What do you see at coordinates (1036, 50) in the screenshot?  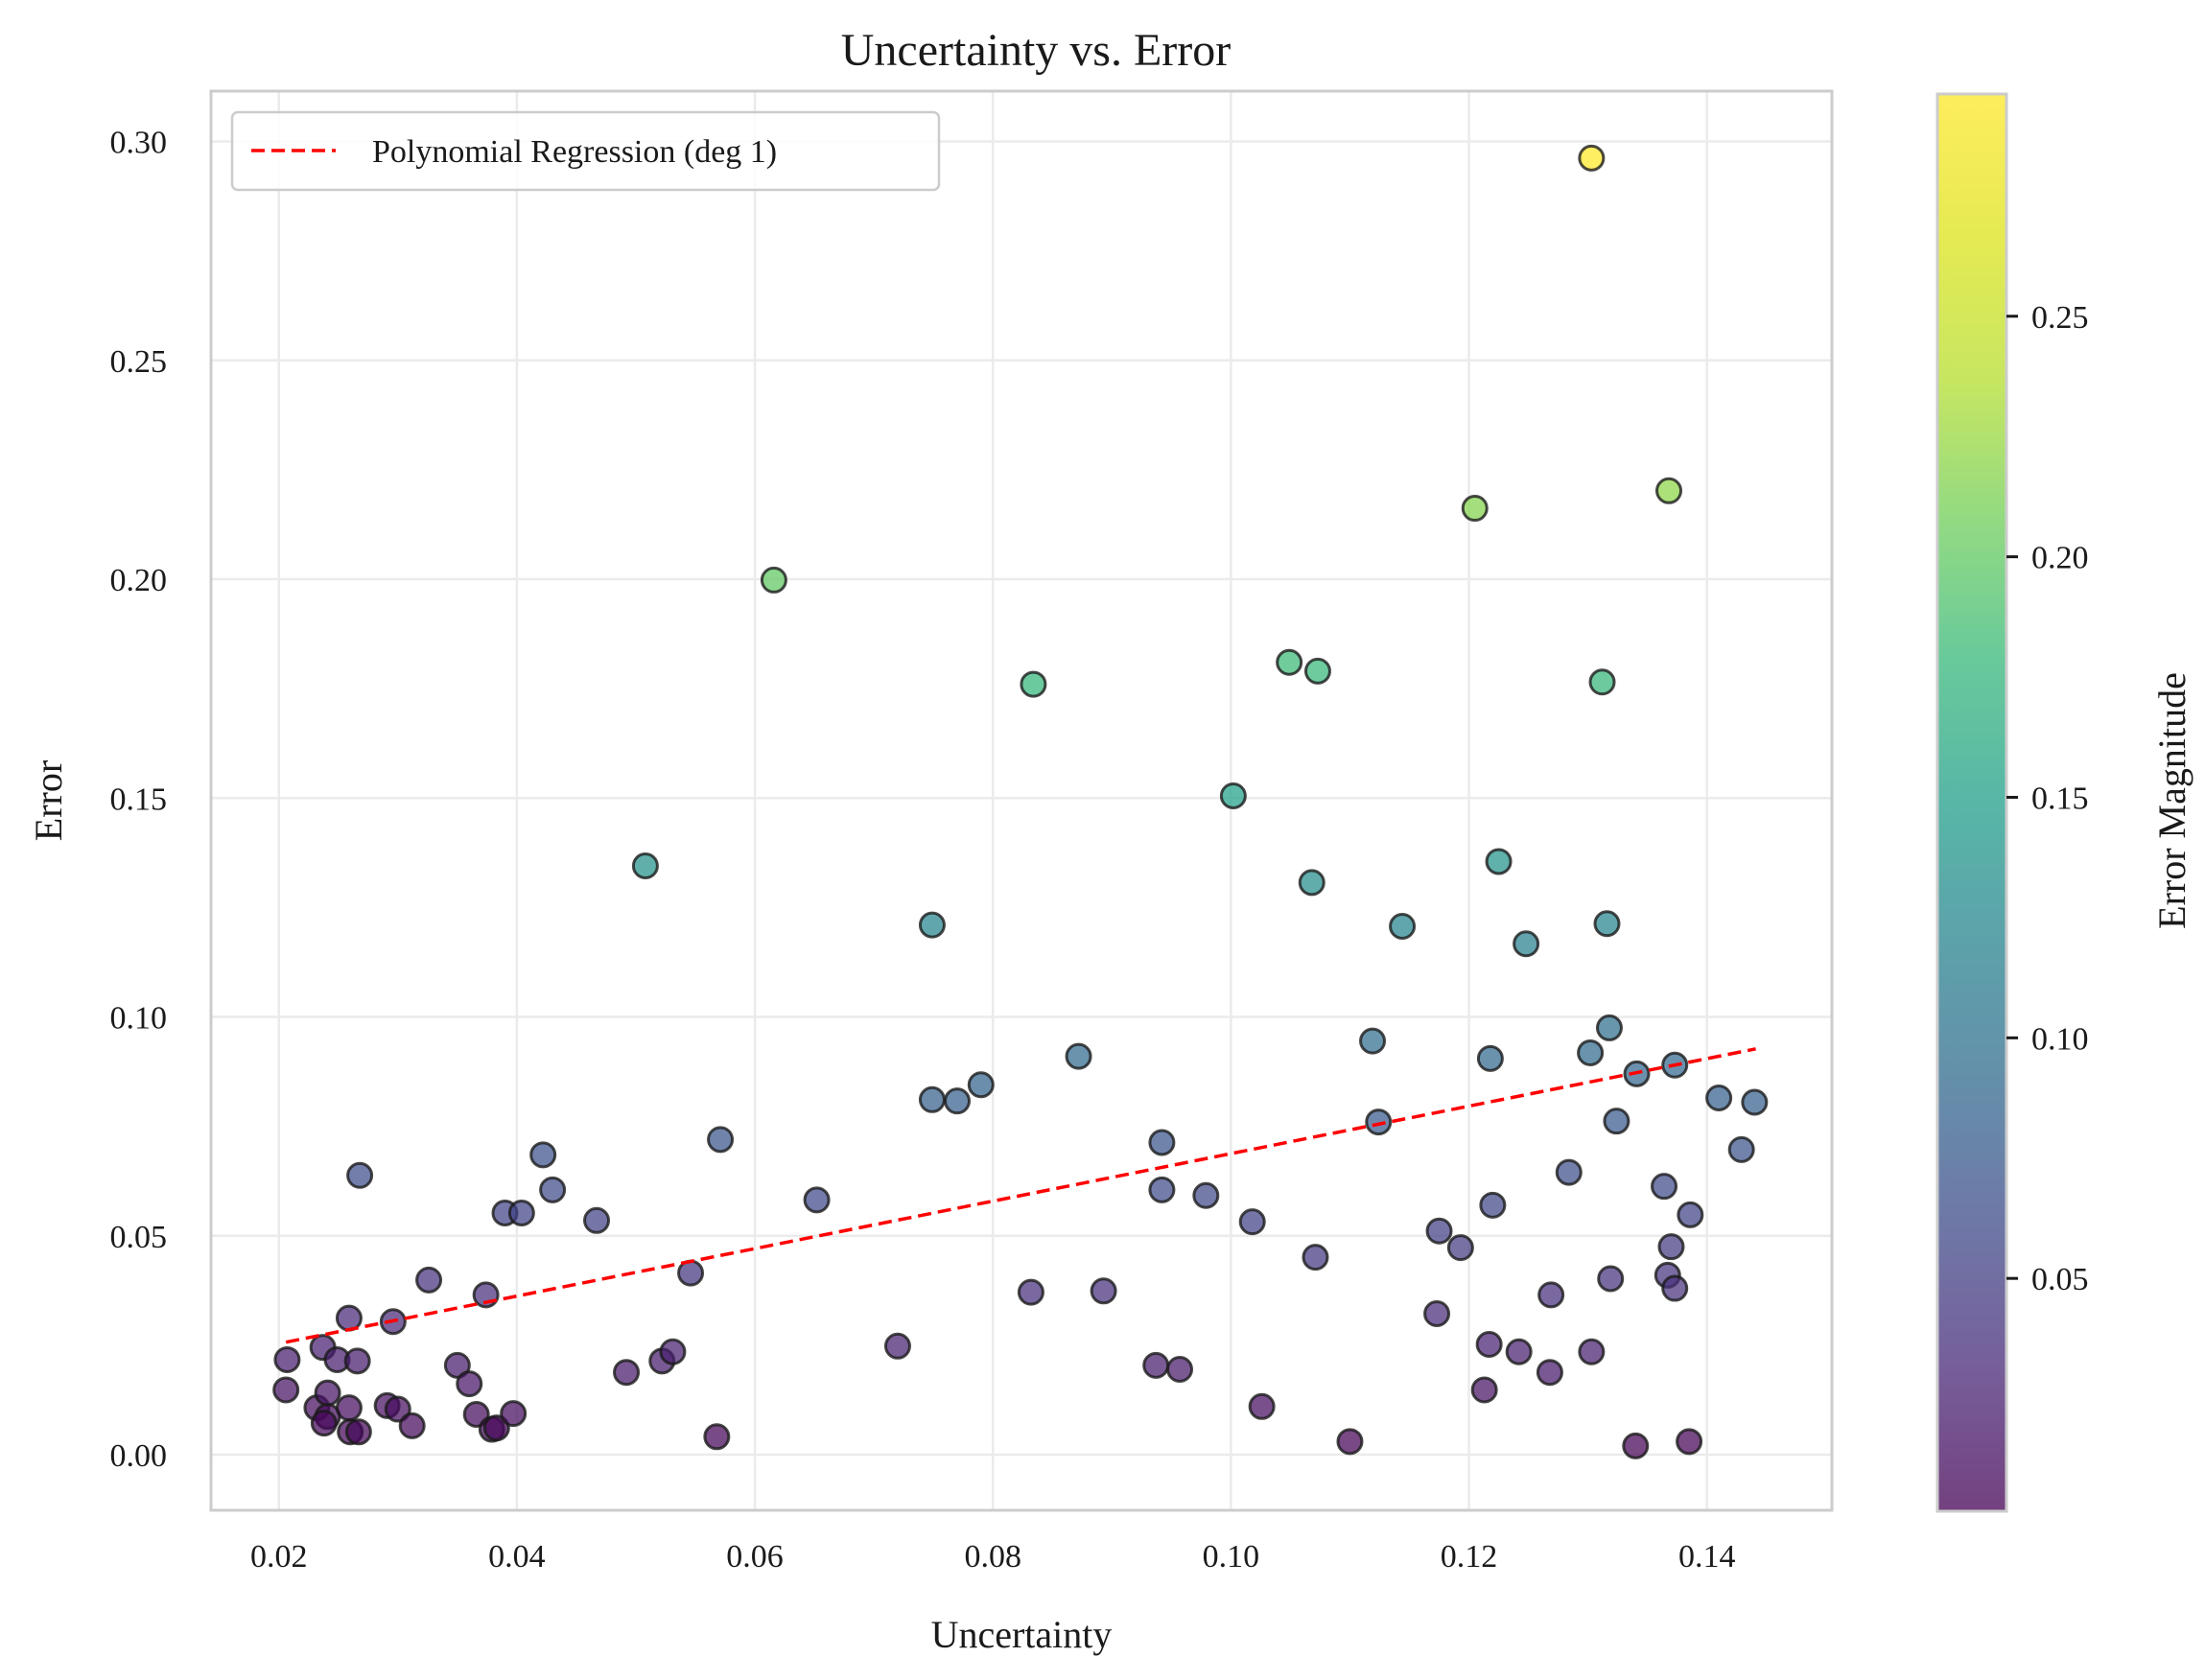 I see `chart-title: Uncertainty vs. Error` at bounding box center [1036, 50].